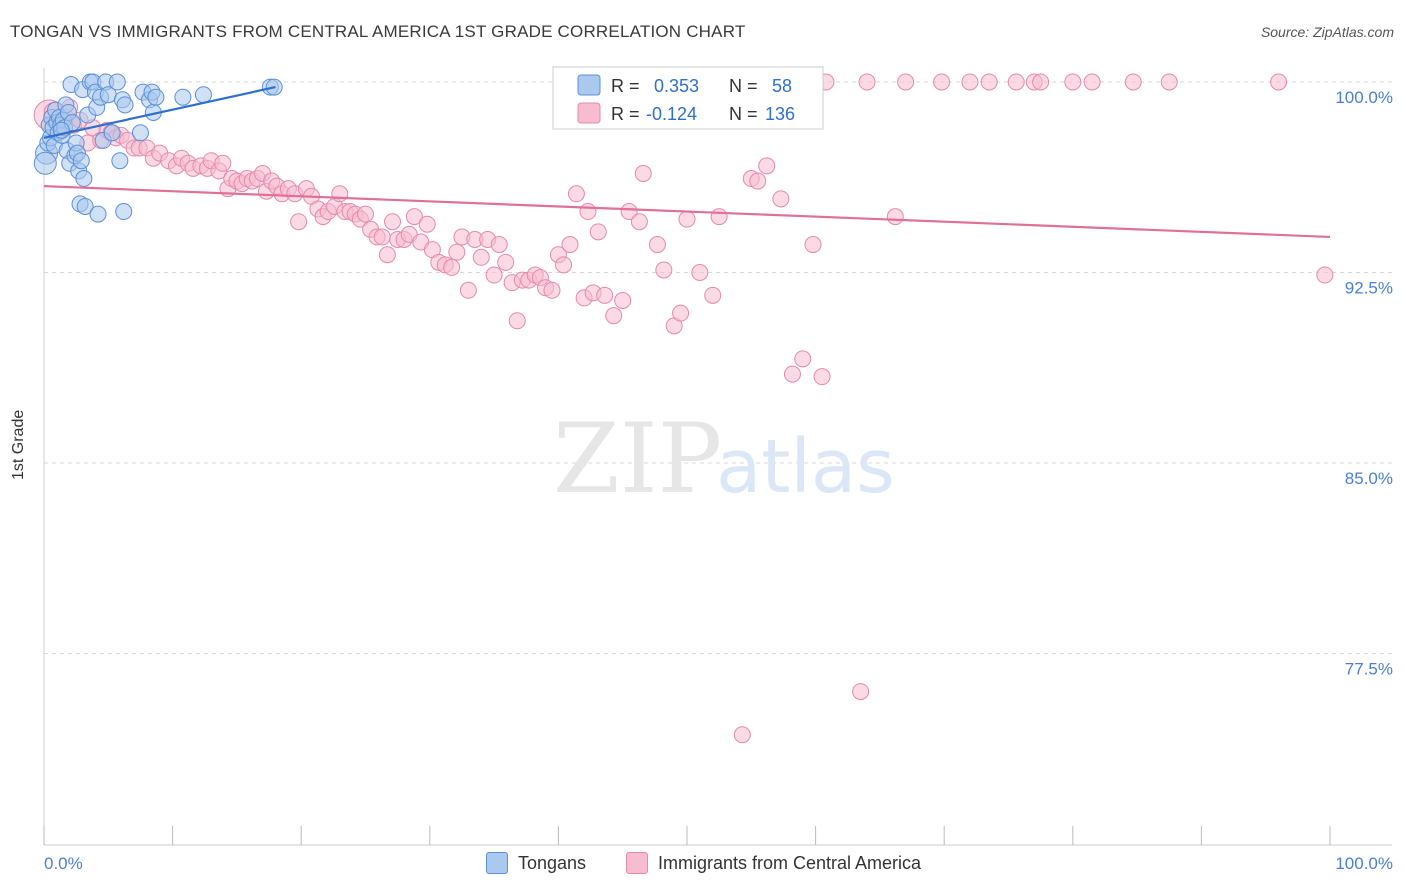 The image size is (1406, 892). I want to click on stats-n-value-1: 58, so click(782, 86).